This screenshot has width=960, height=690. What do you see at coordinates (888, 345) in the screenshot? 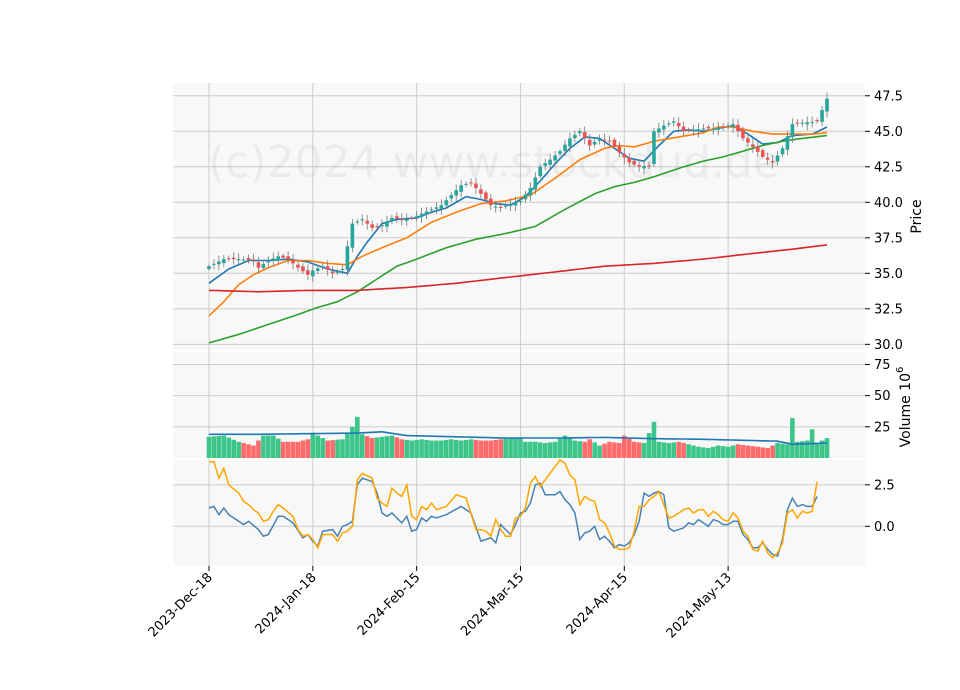
I see `y-tick-label: 30.0` at bounding box center [888, 345].